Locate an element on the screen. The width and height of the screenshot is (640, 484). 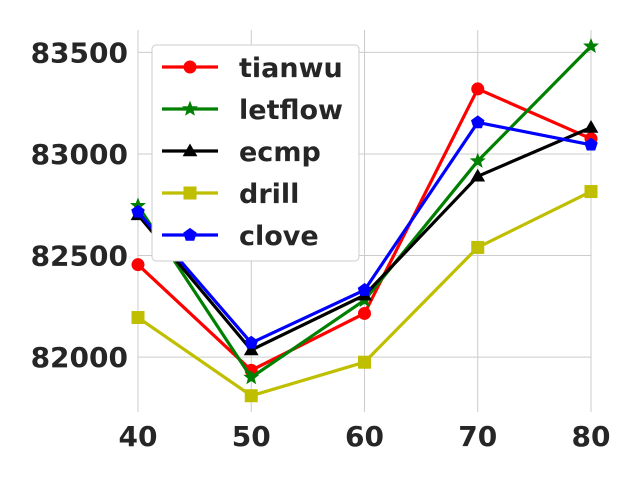
y-tick-label: 82000 is located at coordinates (79, 357).